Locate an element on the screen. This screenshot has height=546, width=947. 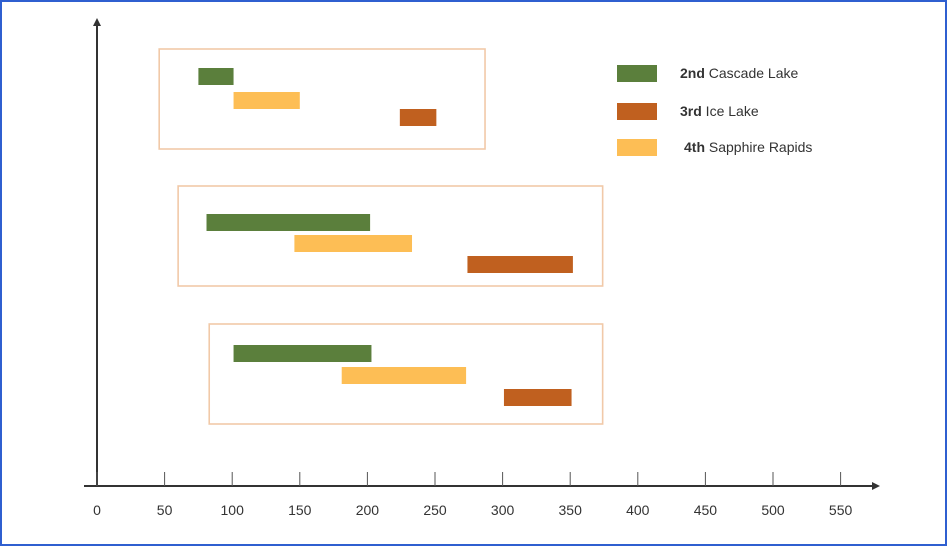
x-tick-label: 150 is located at coordinates (300, 510).